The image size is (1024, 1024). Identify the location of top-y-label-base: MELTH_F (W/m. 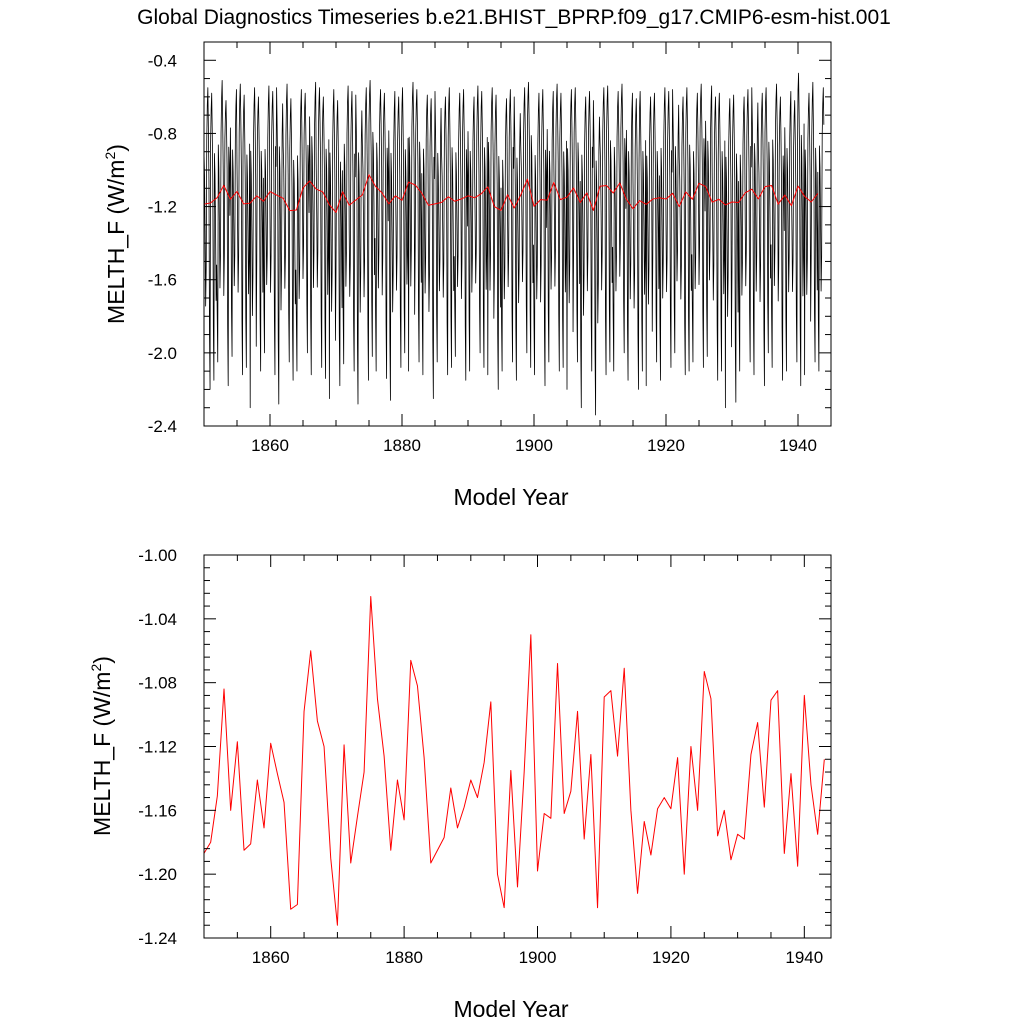
(116, 242).